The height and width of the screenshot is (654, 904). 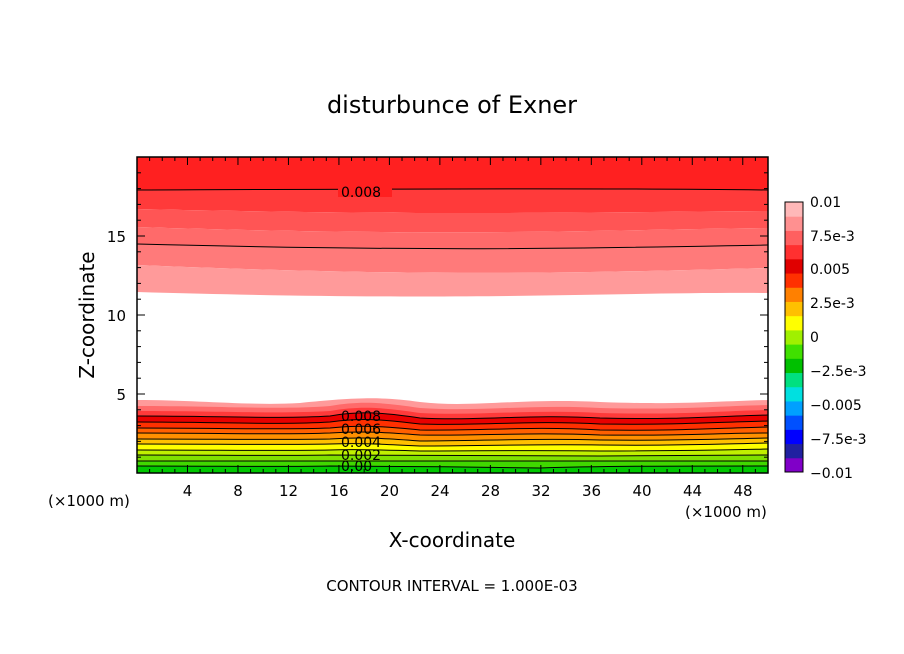 I want to click on y-tick-labels: 5 10 15, so click(x=116, y=316).